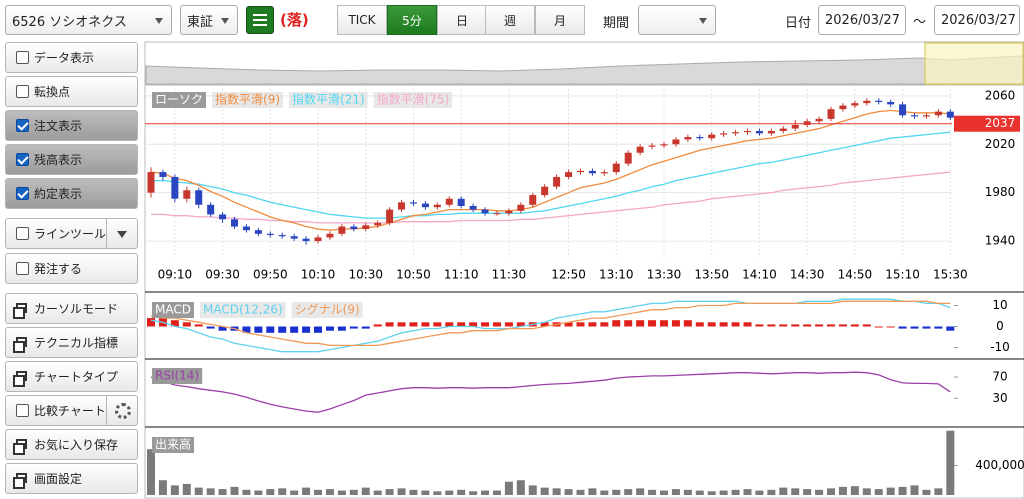 The width and height of the screenshot is (1024, 499). I want to click on sidebar-button: お気に入り保存, so click(71, 444).